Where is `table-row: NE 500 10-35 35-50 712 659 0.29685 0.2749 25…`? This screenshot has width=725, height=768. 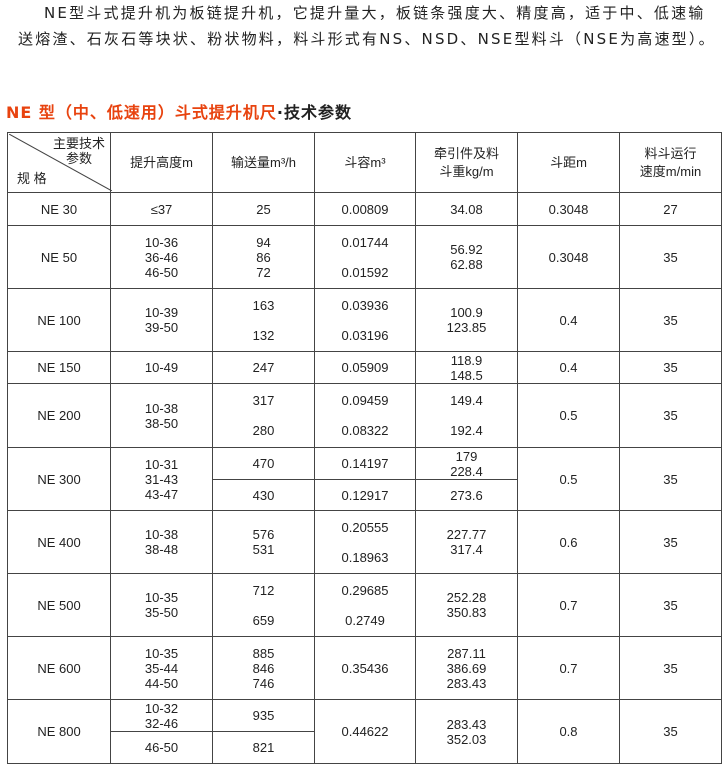
table-row: NE 500 10-35 35-50 712 659 0.29685 0.2749 25… is located at coordinates (364, 605).